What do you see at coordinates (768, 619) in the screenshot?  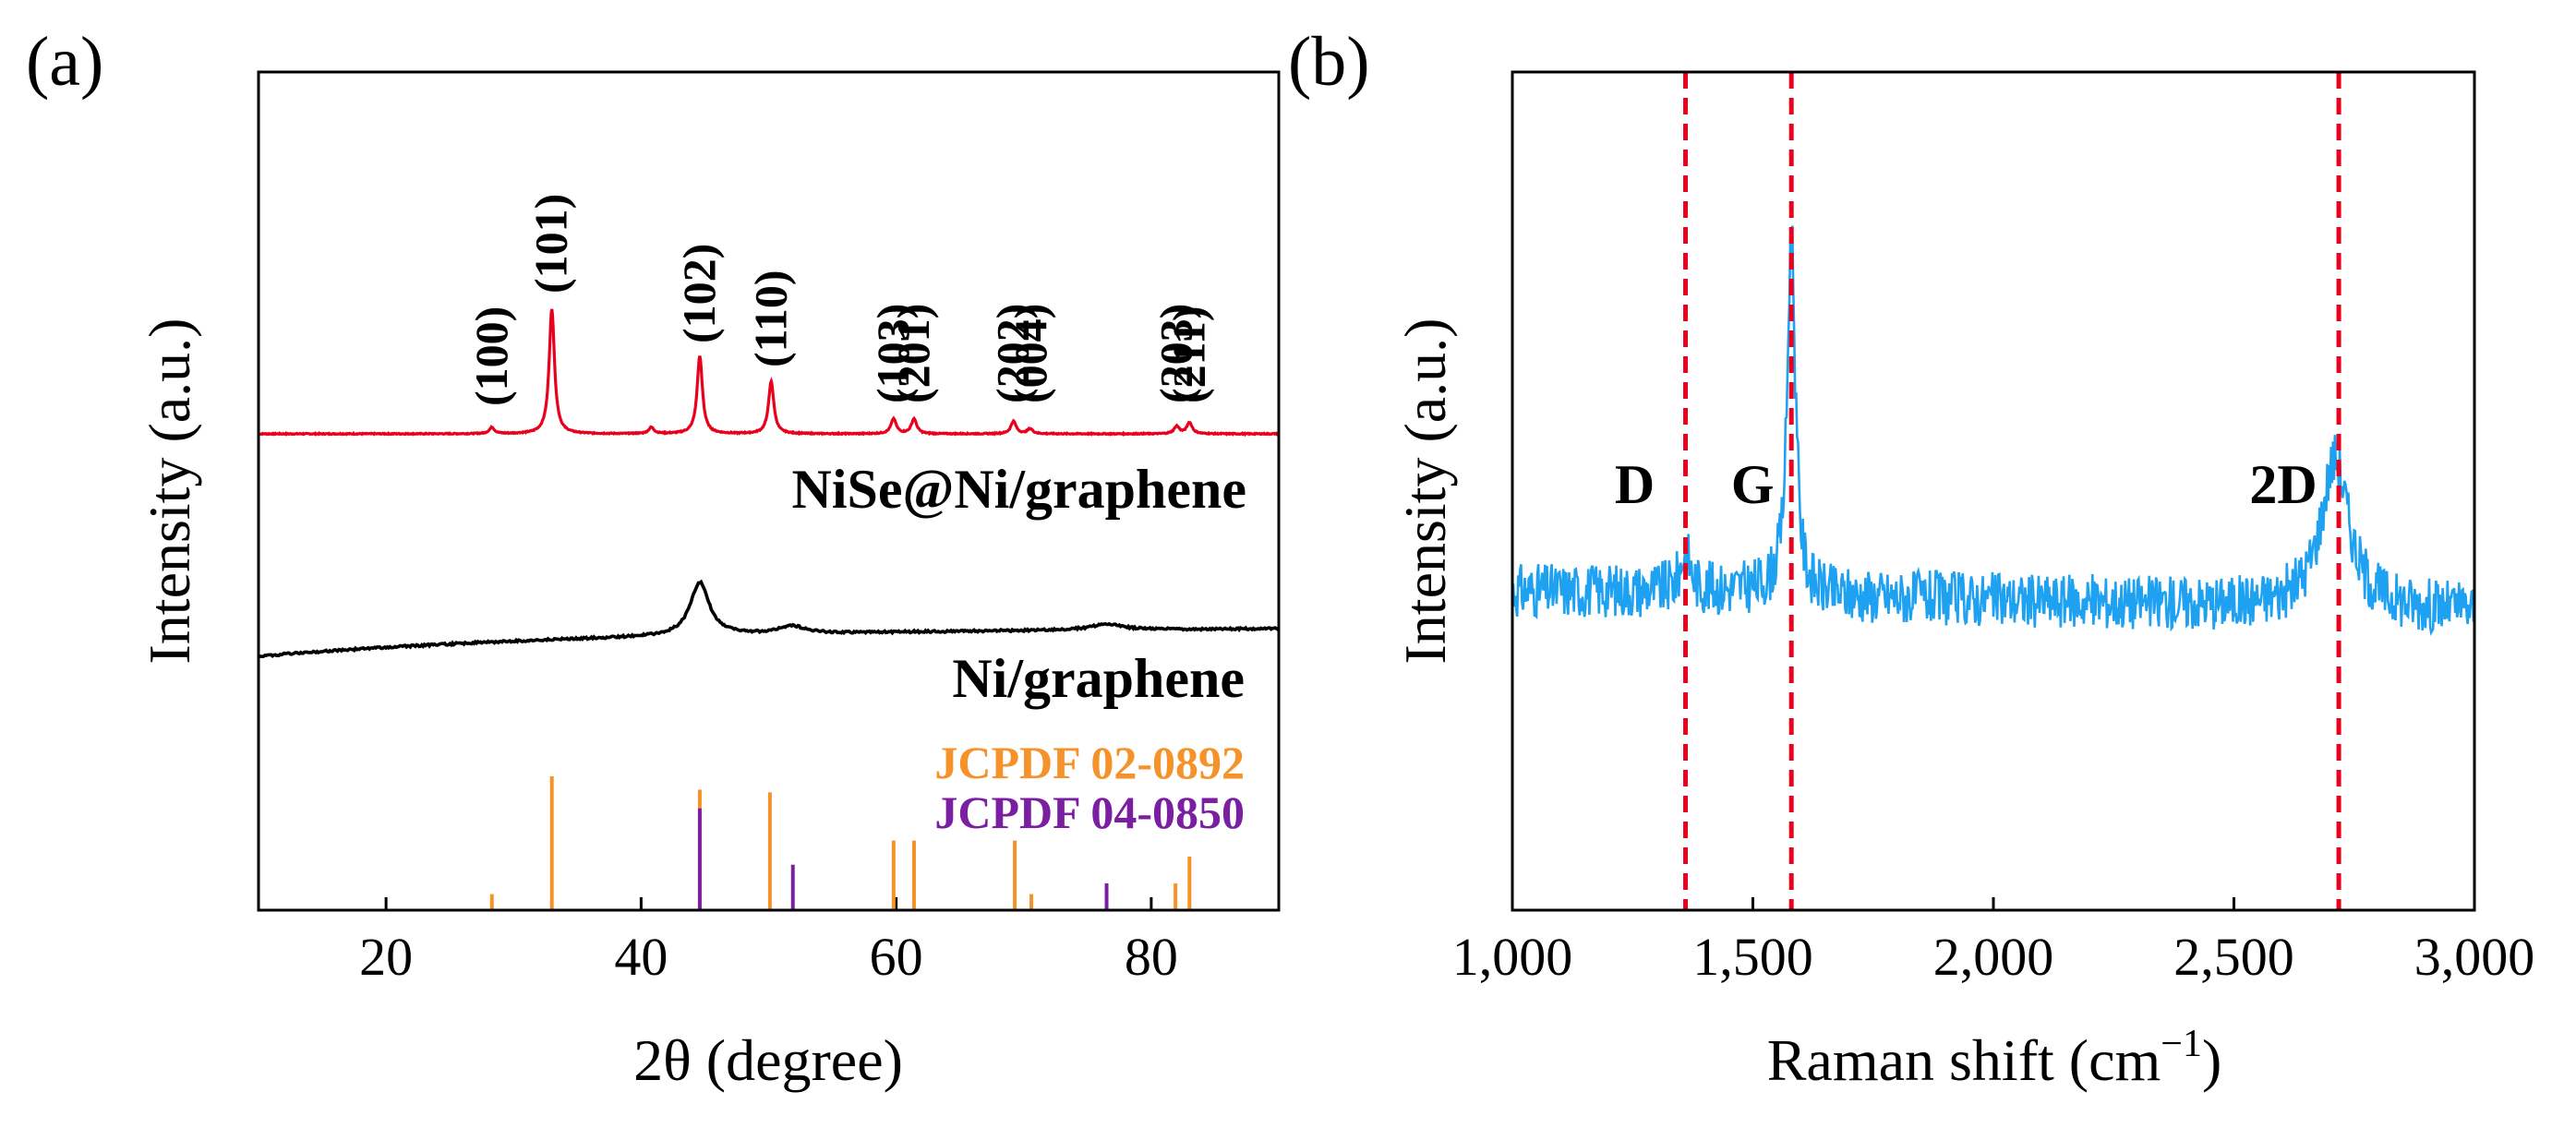 I see `series-line-ni` at bounding box center [768, 619].